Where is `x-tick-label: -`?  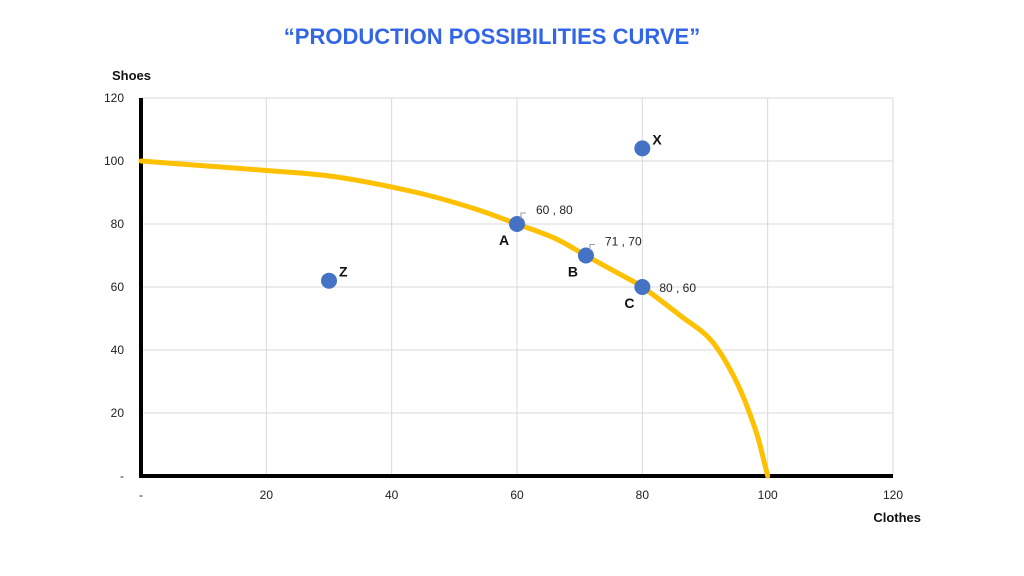
x-tick-label: - is located at coordinates (141, 495).